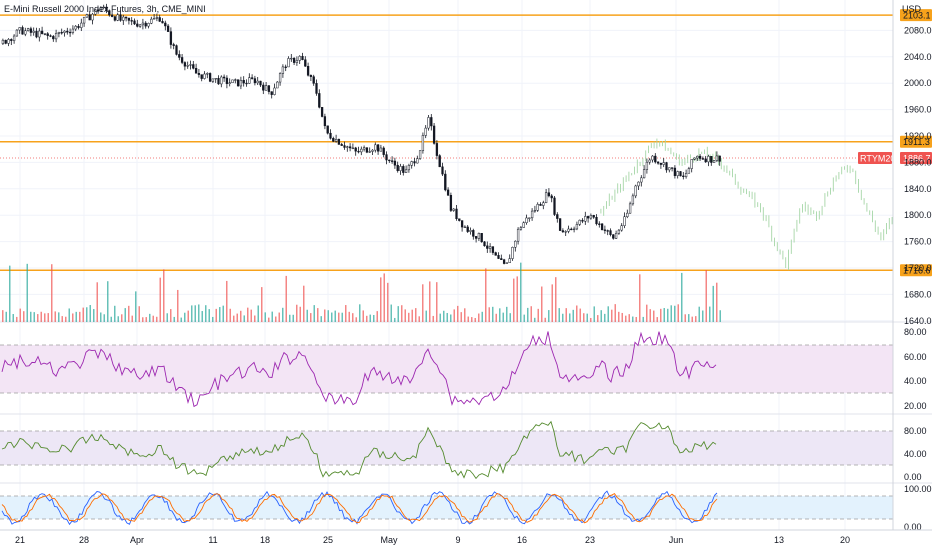 The width and height of the screenshot is (932, 550). What do you see at coordinates (915, 332) in the screenshot?
I see `indicator-tick-label: 80.00` at bounding box center [915, 332].